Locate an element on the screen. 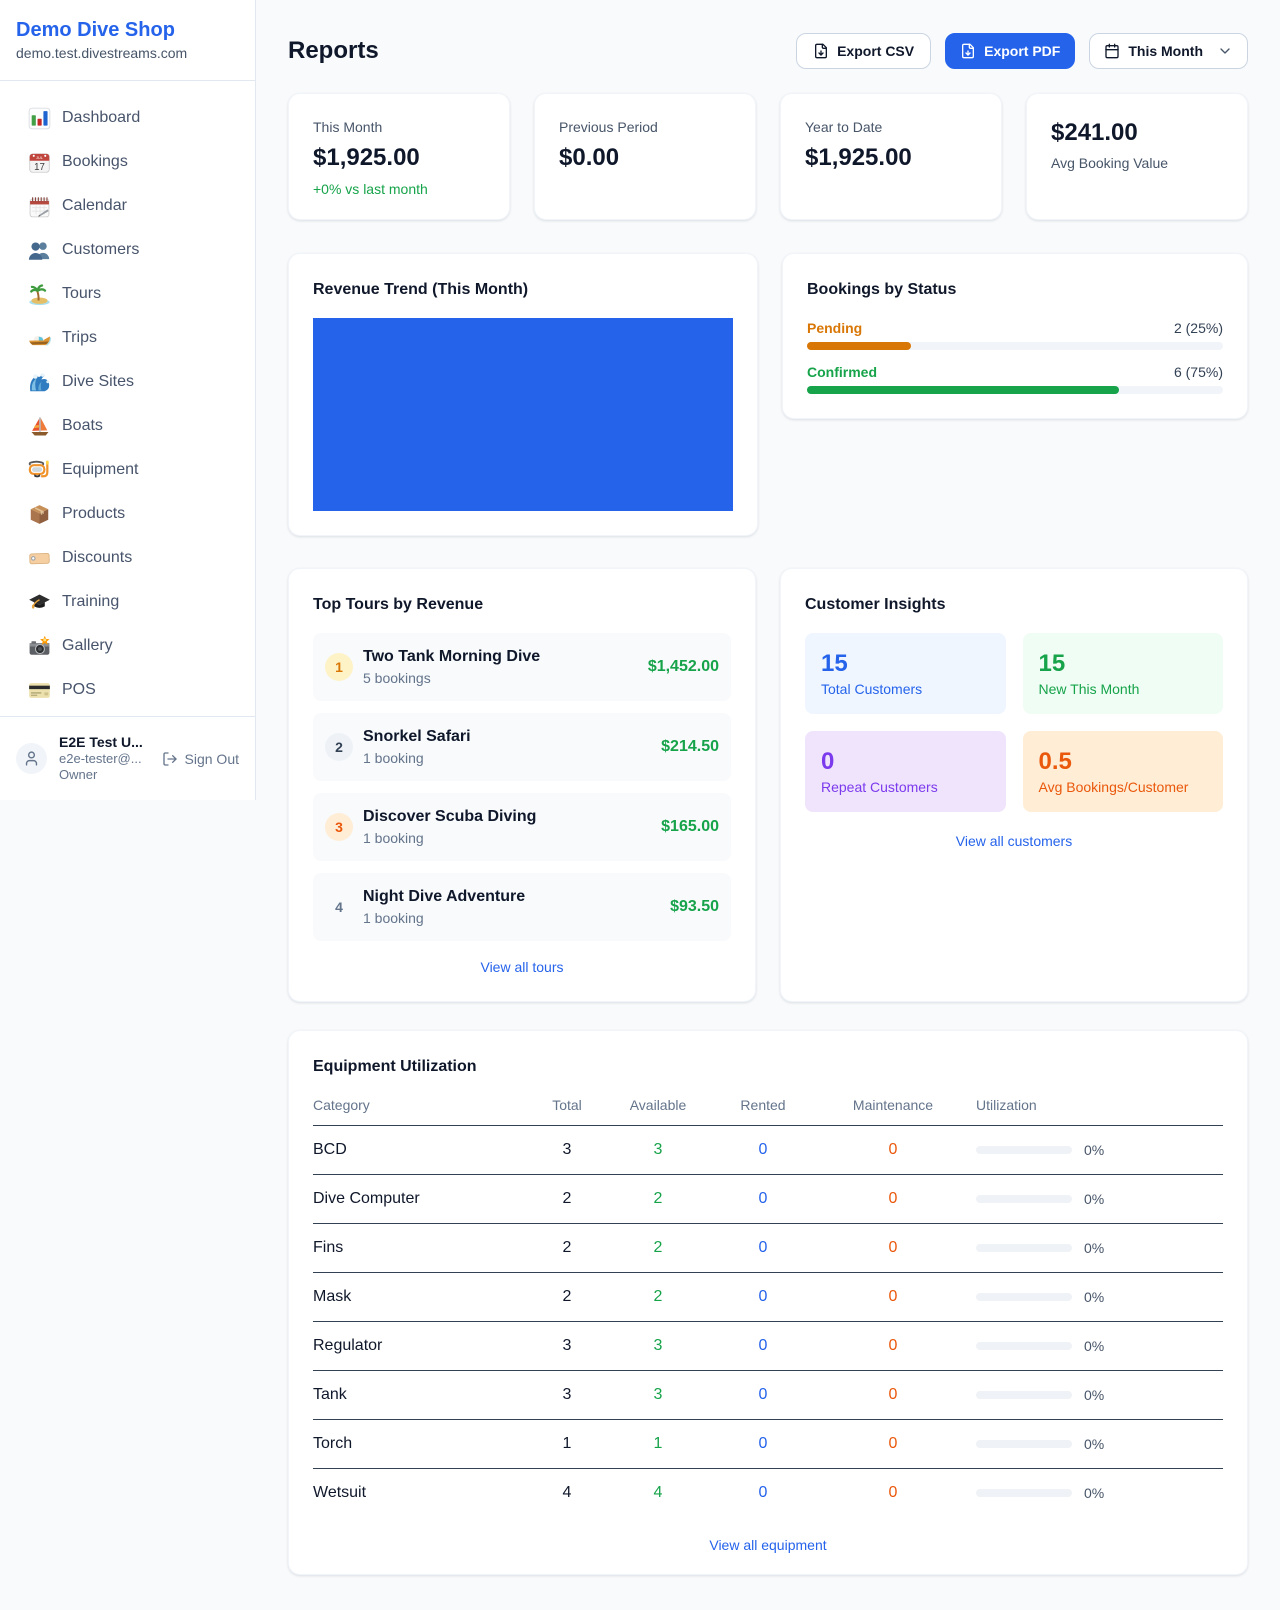 The image size is (1280, 1610). svg-text: JUL is located at coordinates (40, 157).